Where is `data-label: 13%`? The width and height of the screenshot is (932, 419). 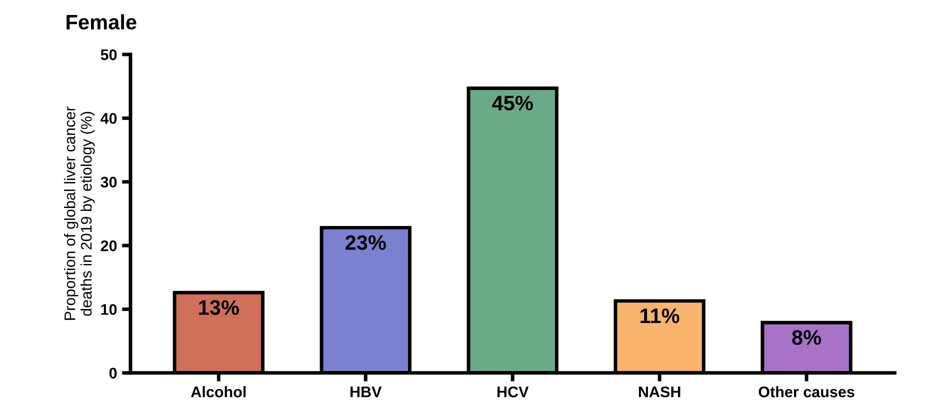 data-label: 13% is located at coordinates (219, 307).